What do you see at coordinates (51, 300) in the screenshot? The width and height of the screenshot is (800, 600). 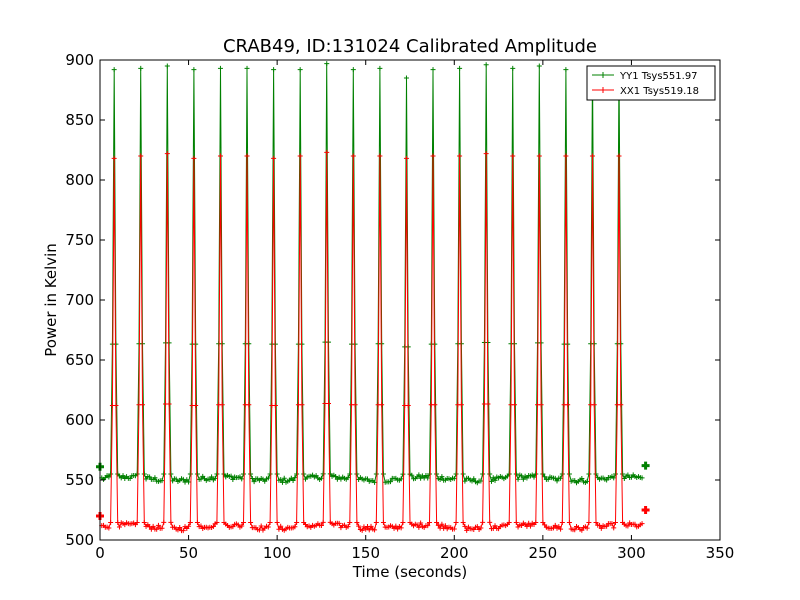 I see `y-axis-label: Power in Kelvin` at bounding box center [51, 300].